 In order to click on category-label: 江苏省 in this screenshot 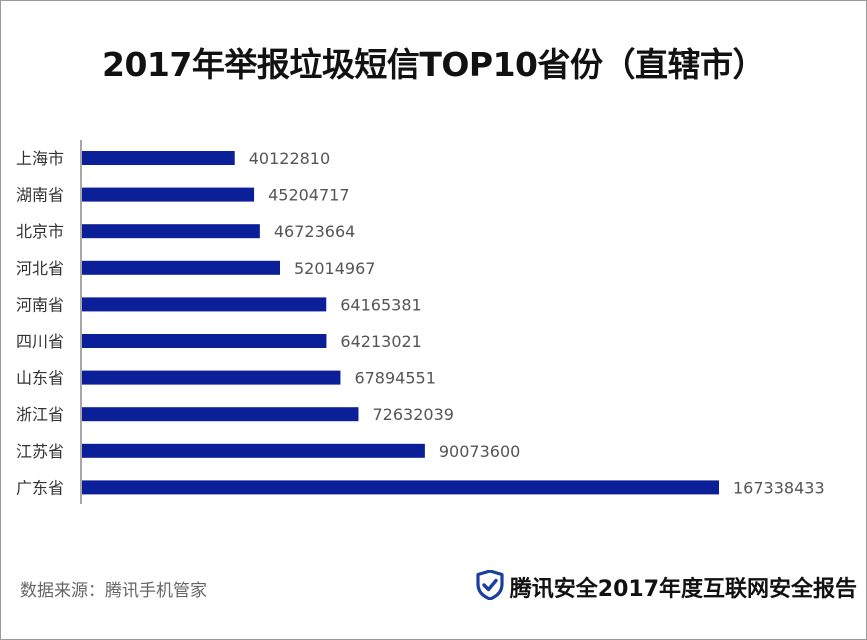, I will do `click(40, 451)`.